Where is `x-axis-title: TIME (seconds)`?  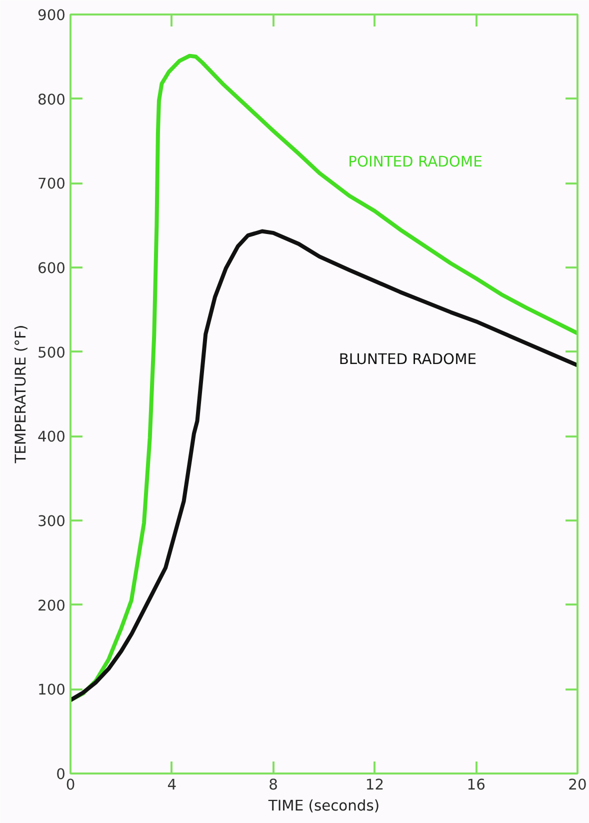 x-axis-title: TIME (seconds) is located at coordinates (323, 806).